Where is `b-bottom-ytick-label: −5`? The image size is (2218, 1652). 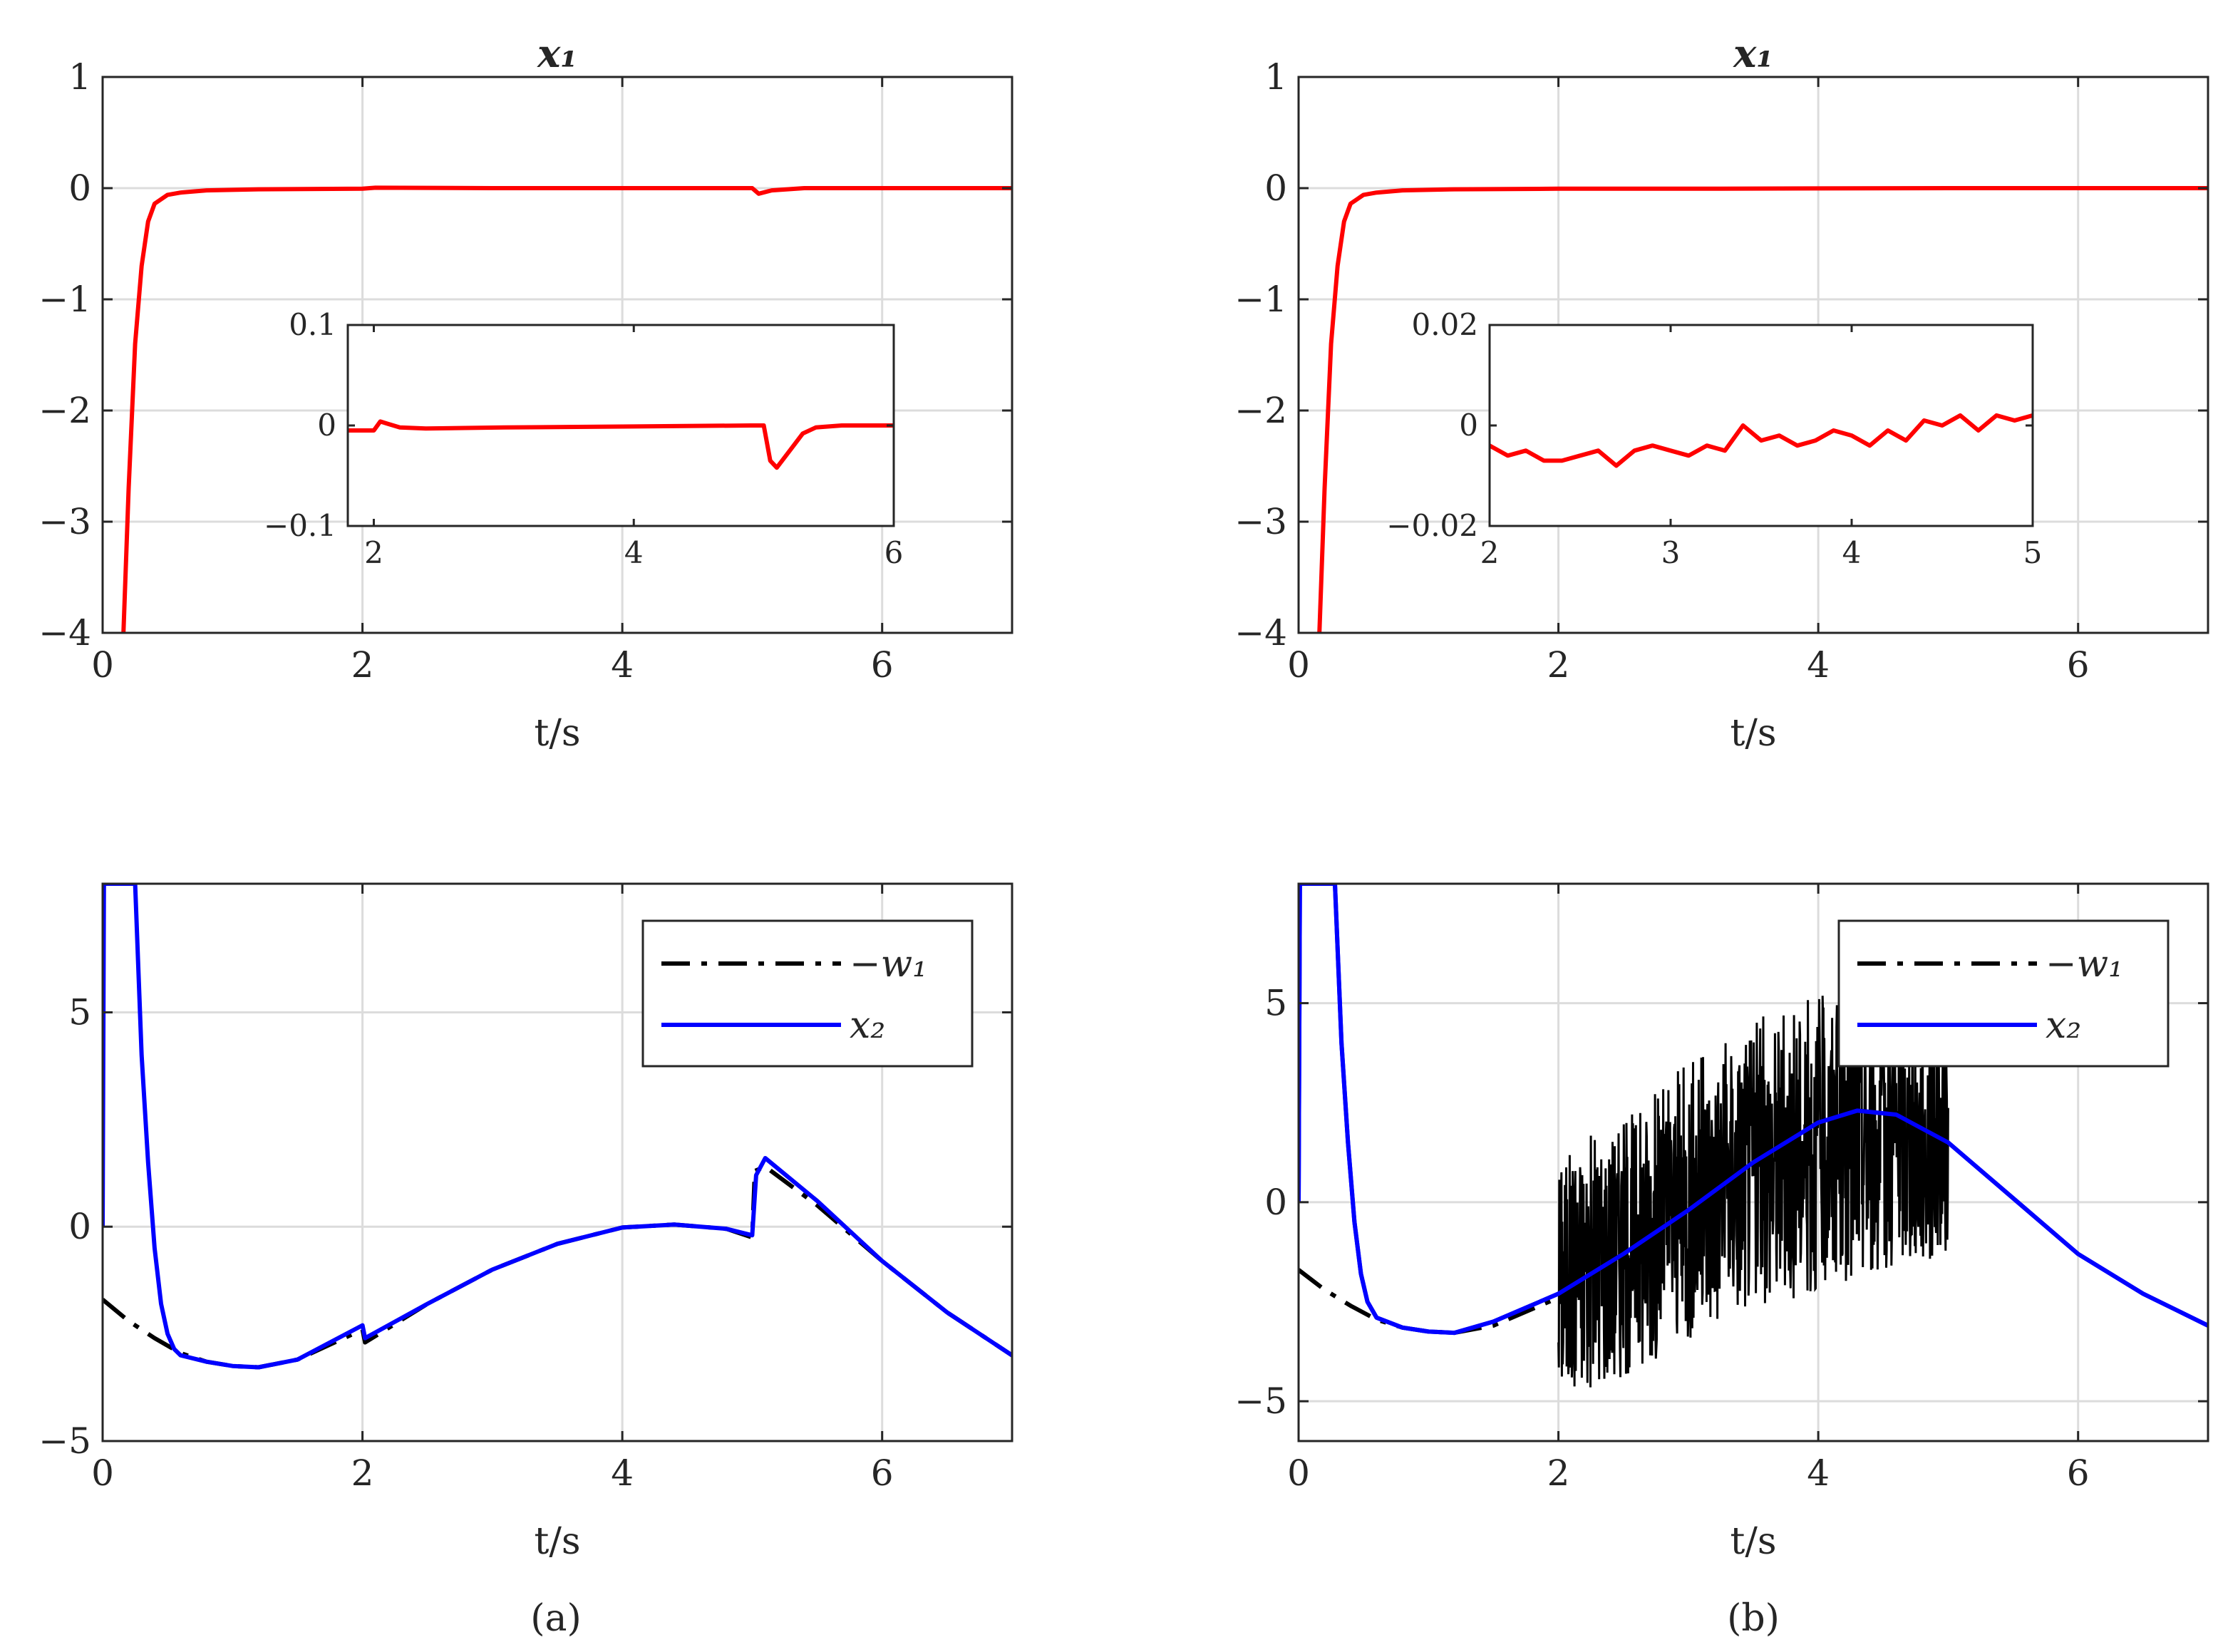
b-bottom-ytick-label: −5 is located at coordinates (1260, 1401).